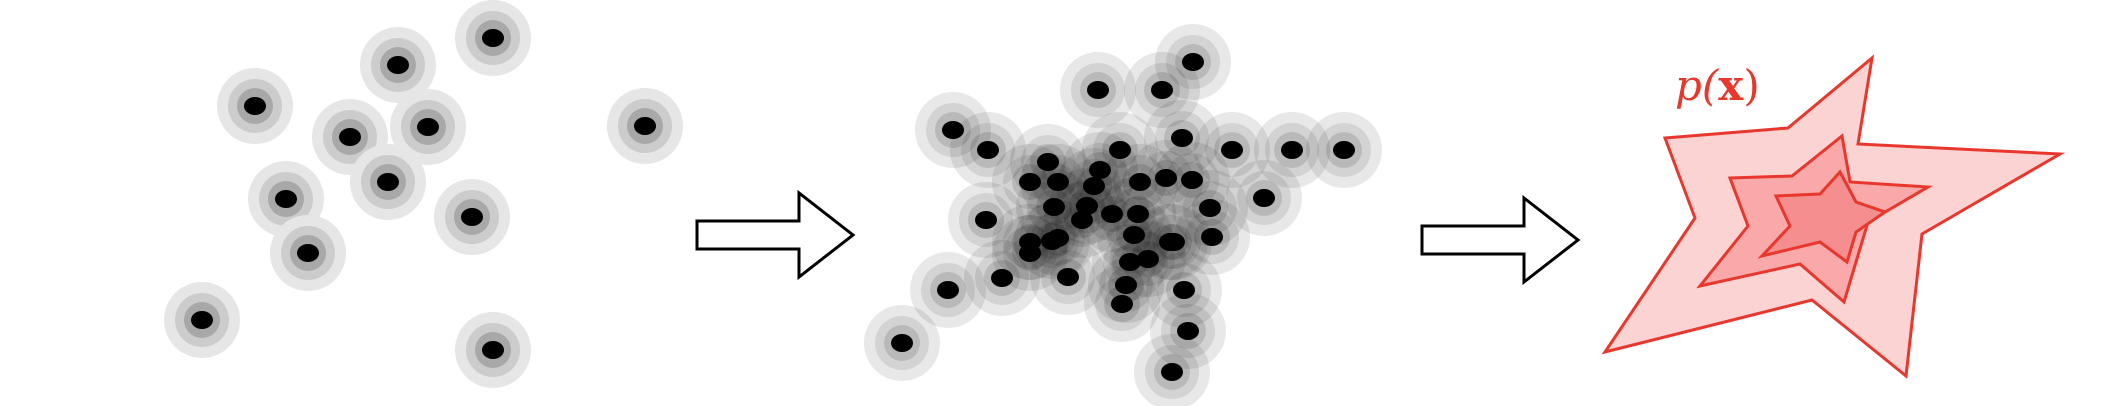 The image size is (2126, 406). What do you see at coordinates (1751, 85) in the screenshot?
I see `density-label-suffix: )` at bounding box center [1751, 85].